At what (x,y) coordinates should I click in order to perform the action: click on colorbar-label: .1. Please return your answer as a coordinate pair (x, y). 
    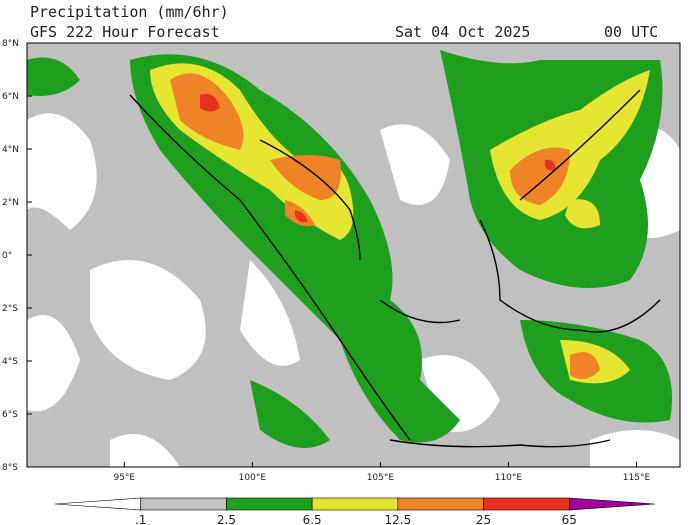
    Looking at the image, I should click on (140, 519).